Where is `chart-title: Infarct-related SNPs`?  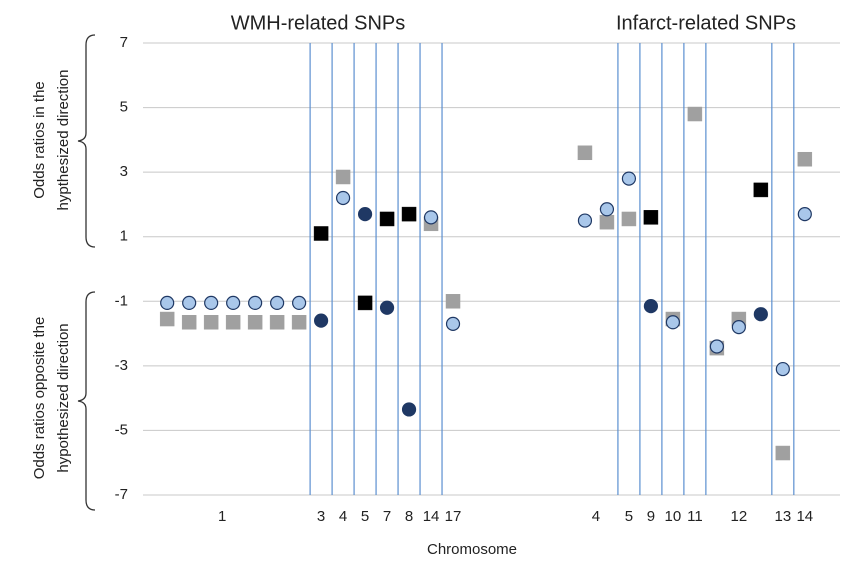 chart-title: Infarct-related SNPs is located at coordinates (706, 23).